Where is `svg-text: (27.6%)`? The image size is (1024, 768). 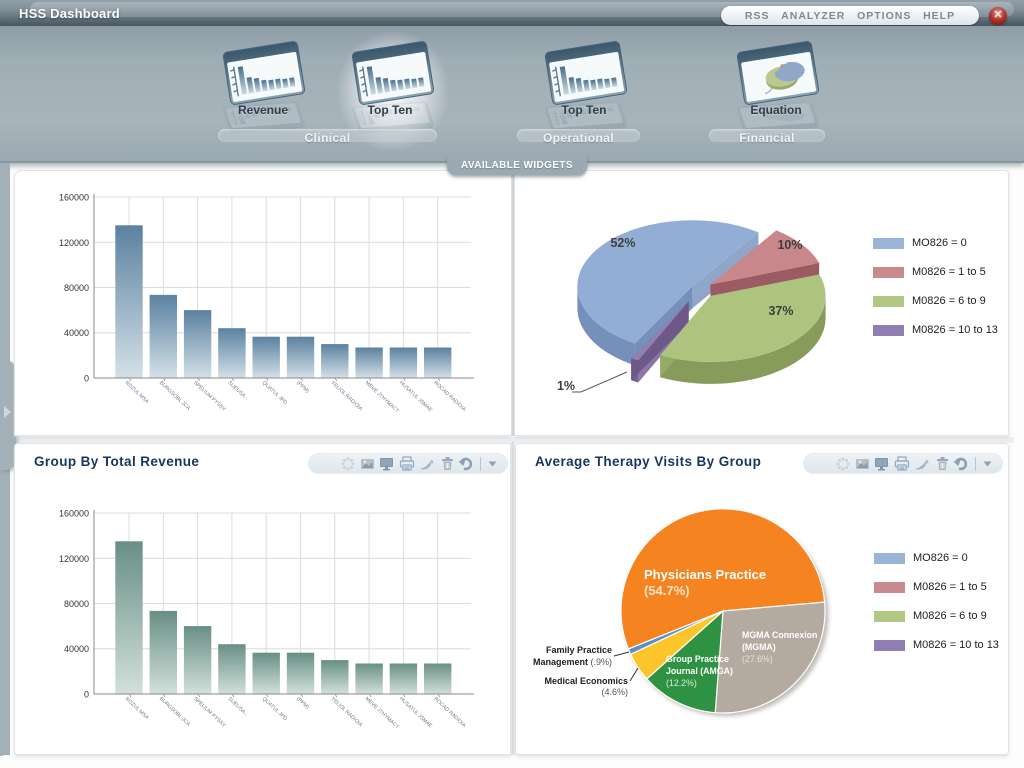
svg-text: (27.6%) is located at coordinates (757, 659).